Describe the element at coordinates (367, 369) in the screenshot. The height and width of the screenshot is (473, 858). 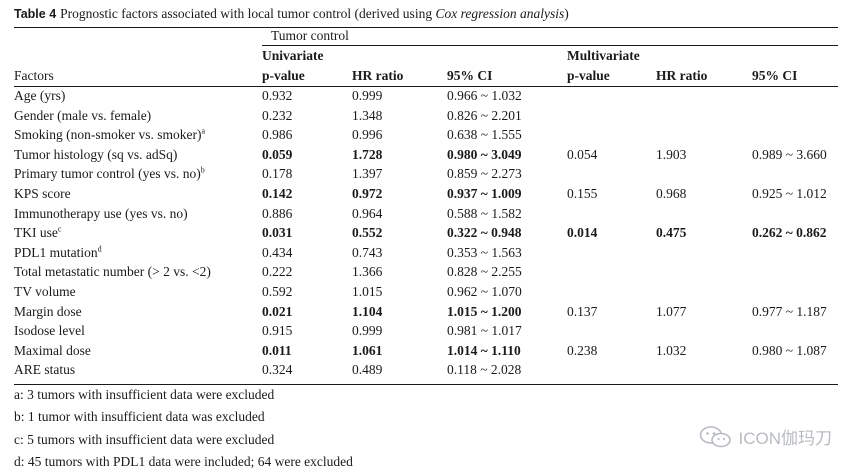
I see `table-cell-hr: 0.489` at that location.